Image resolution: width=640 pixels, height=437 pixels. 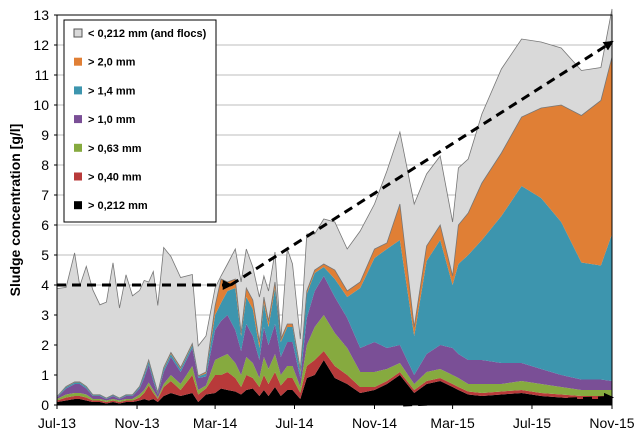 I want to click on legend-box, so click(x=140, y=121).